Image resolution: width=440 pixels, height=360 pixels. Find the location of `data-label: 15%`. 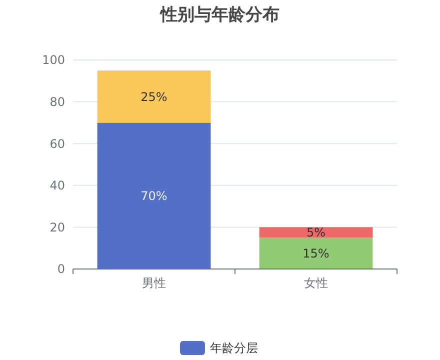

data-label: 15% is located at coordinates (316, 253).